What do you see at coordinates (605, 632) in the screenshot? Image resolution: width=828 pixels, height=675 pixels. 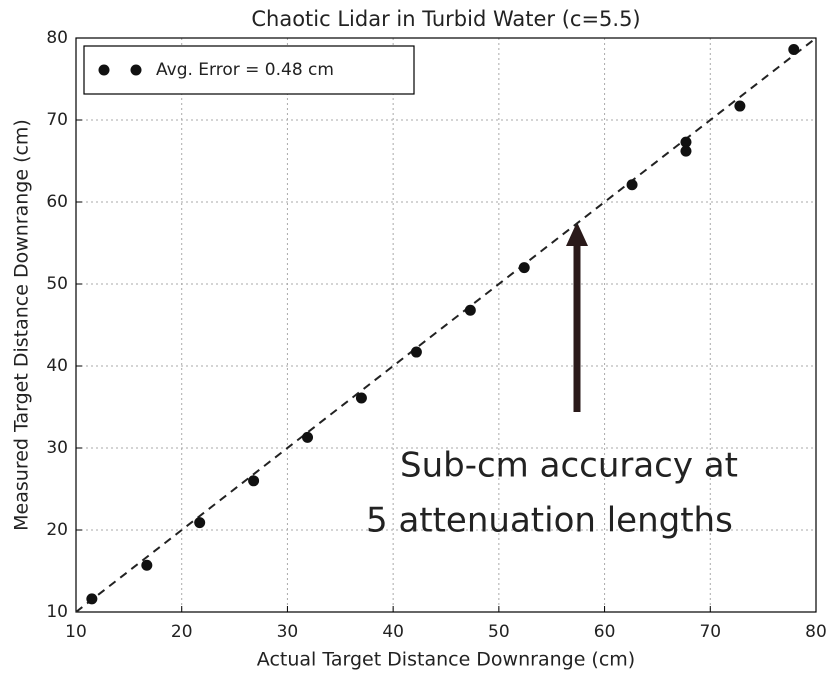 I see `x-tick-label: 60` at bounding box center [605, 632].